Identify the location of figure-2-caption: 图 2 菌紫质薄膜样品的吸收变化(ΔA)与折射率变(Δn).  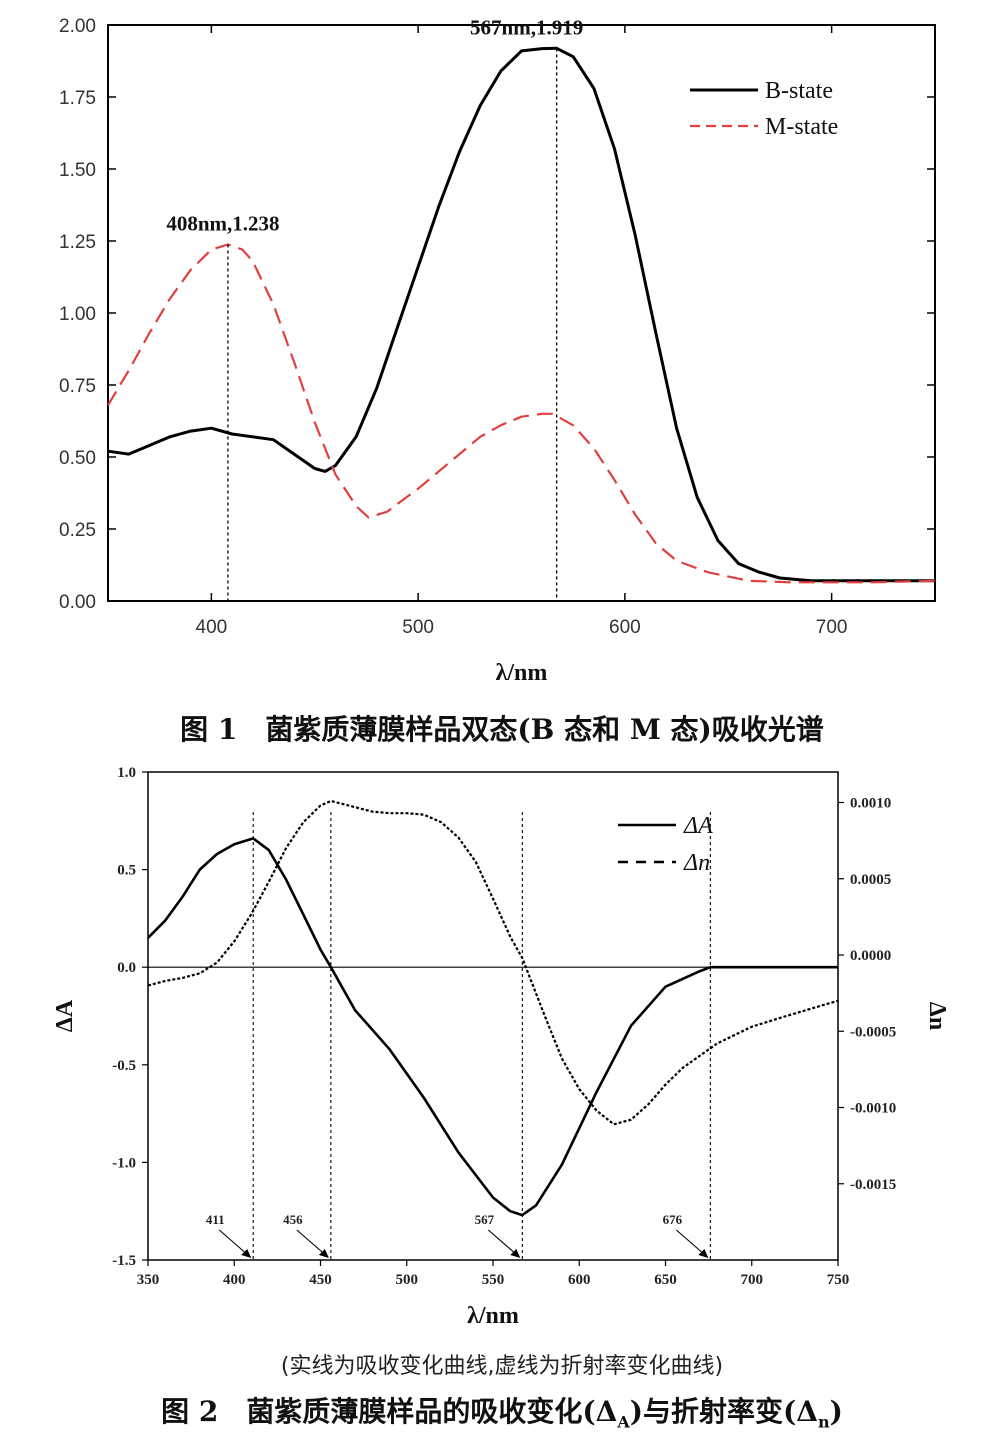
(502, 1411).